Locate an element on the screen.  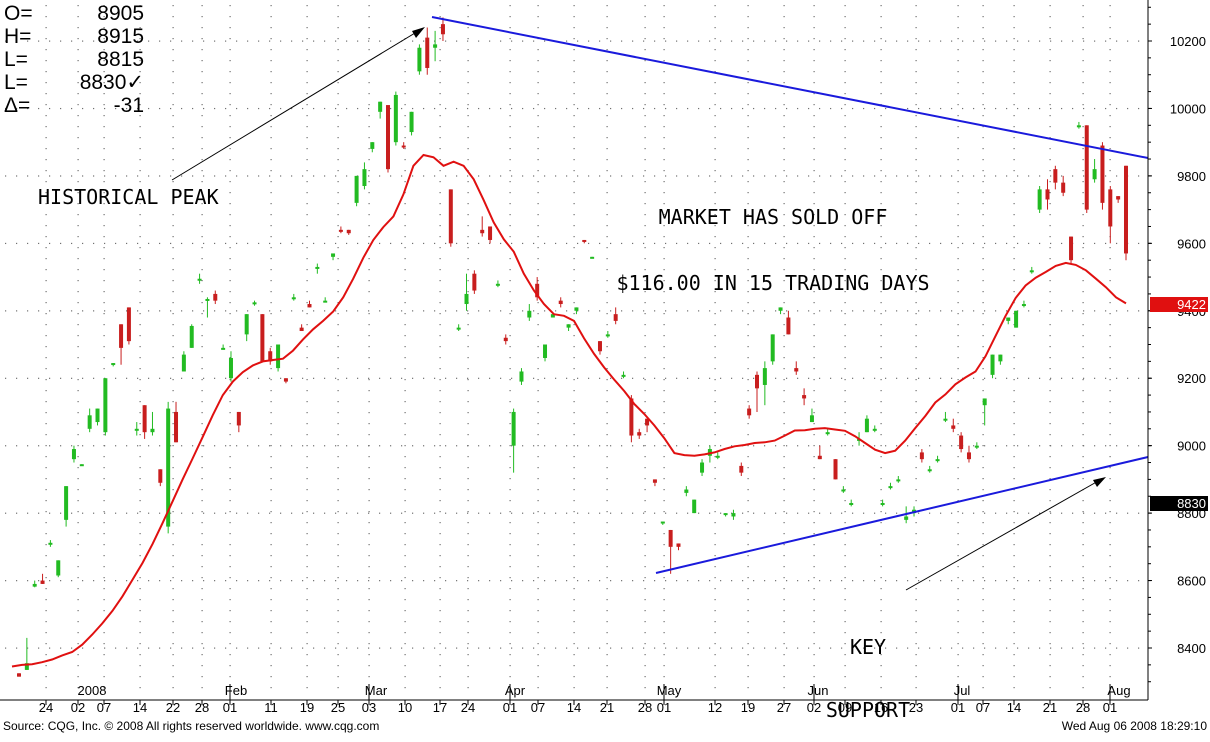
open-label: O= is located at coordinates (18, 13).